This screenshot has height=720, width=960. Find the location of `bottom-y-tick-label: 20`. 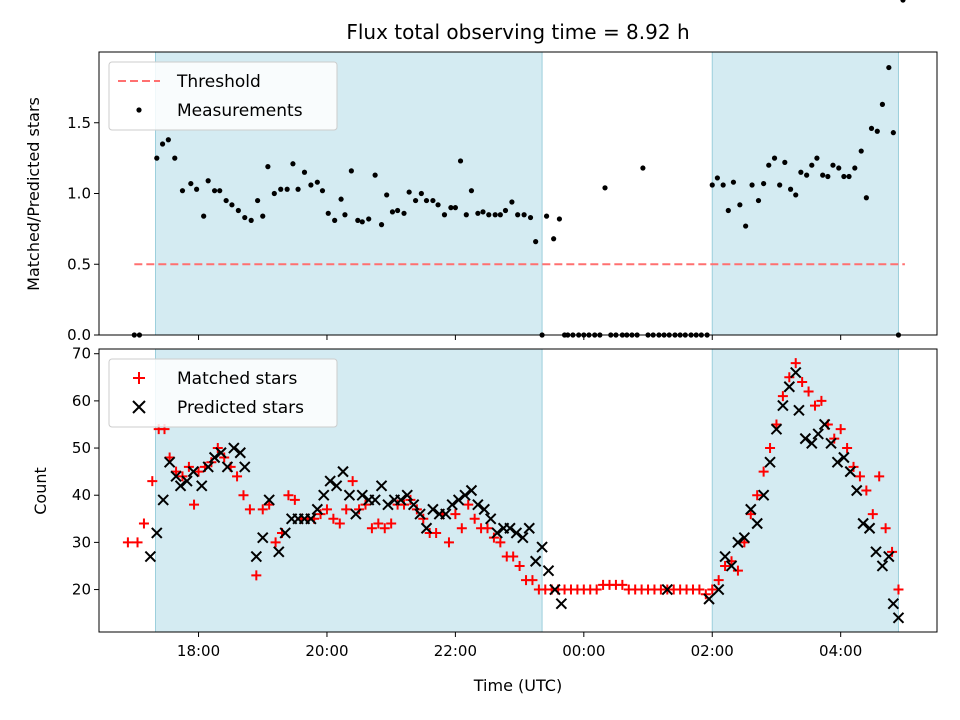

bottom-y-tick-label: 20 is located at coordinates (81, 590).